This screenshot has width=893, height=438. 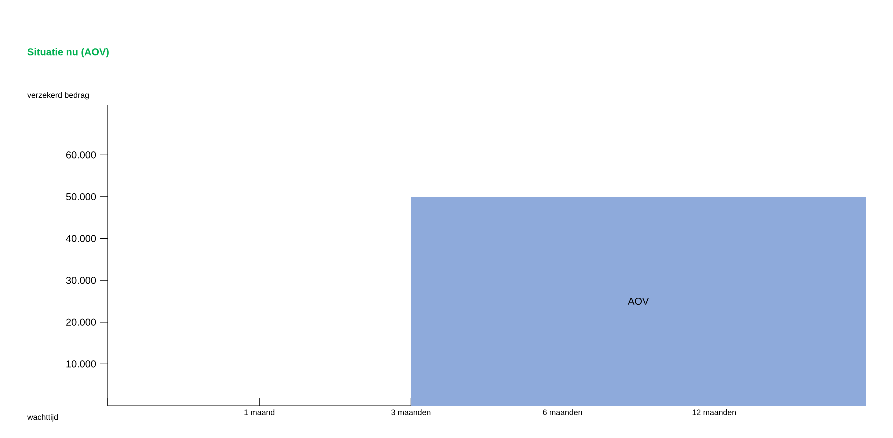 What do you see at coordinates (81, 196) in the screenshot?
I see `y-tick-label: 50.000` at bounding box center [81, 196].